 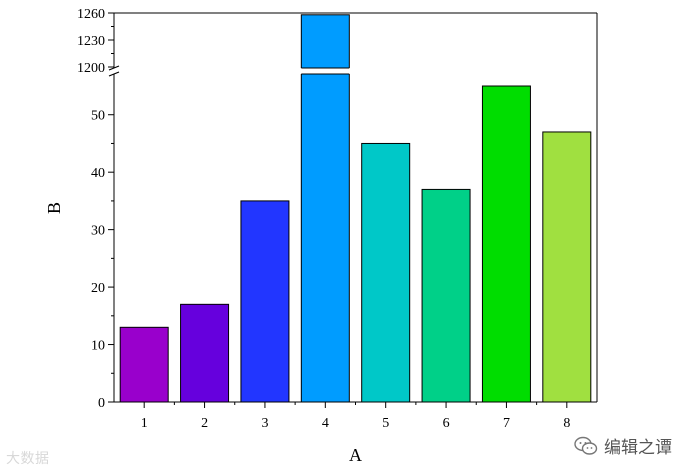 I want to click on y-tick-label-1200: 1200, so click(x=91, y=68).